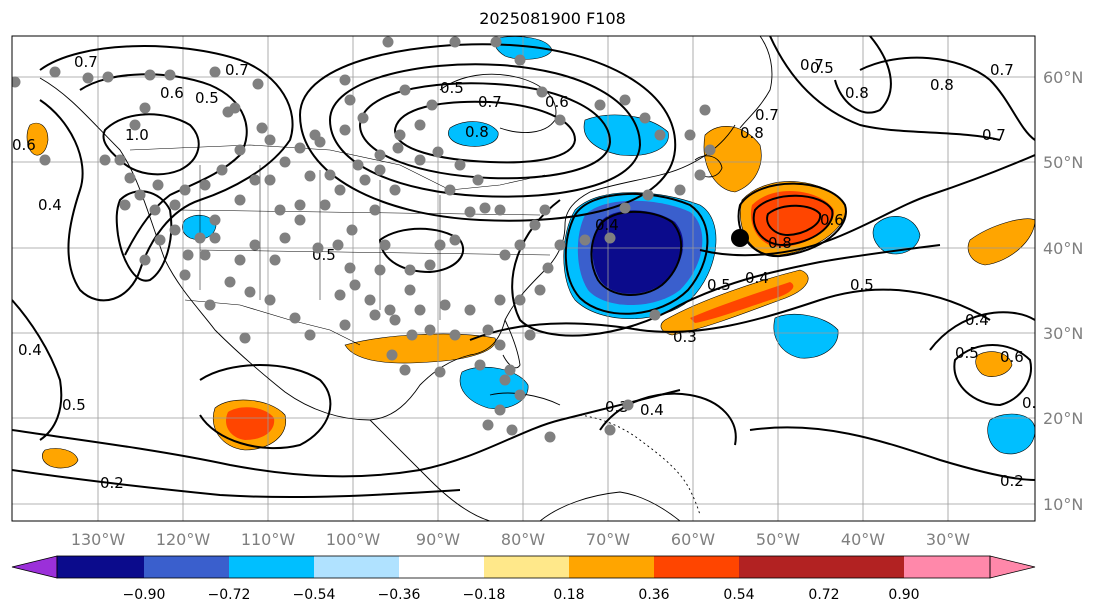  What do you see at coordinates (742, 302) in the screenshot?
I see `positive-anomaly-band-core` at bounding box center [742, 302].